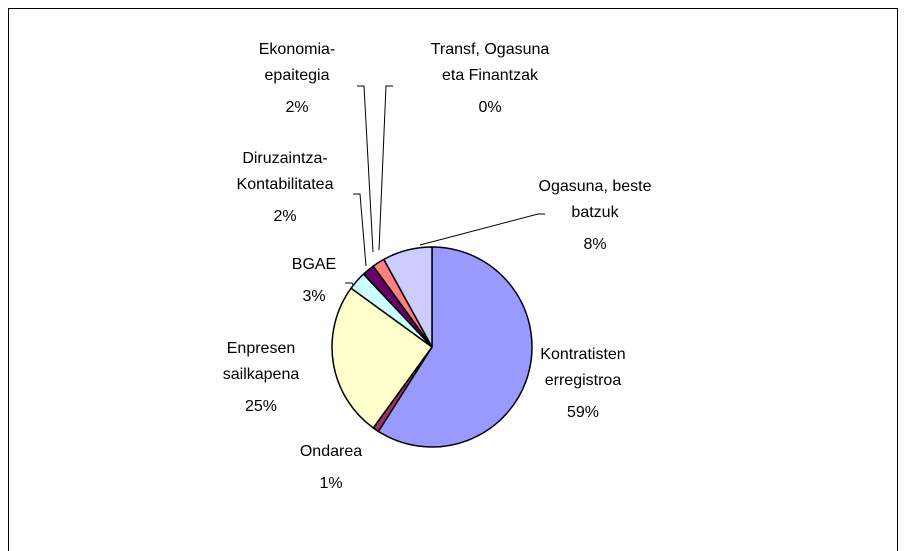 The height and width of the screenshot is (551, 906). I want to click on slice-label: Ekonomia-epaitegia 2%, so click(297, 79).